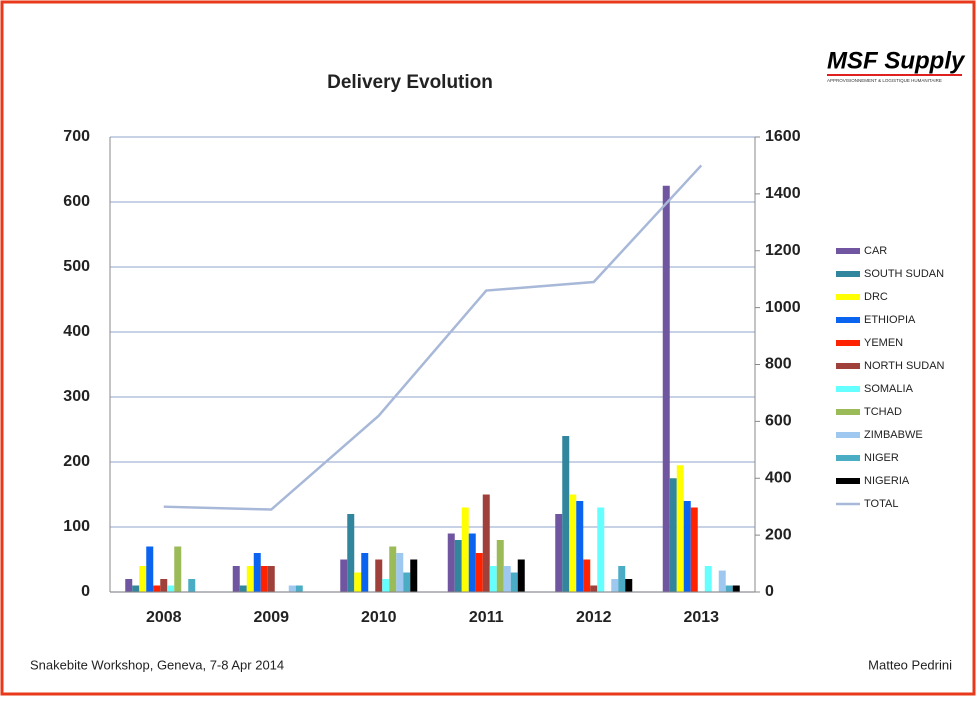 This screenshot has width=976, height=701. What do you see at coordinates (881, 458) in the screenshot?
I see `legend-label: NIGER` at bounding box center [881, 458].